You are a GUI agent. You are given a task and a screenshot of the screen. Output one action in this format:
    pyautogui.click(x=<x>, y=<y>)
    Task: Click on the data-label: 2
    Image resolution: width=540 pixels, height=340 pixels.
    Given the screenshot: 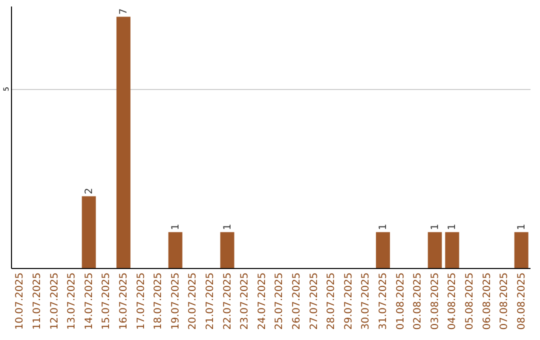 What is the action you would take?
    pyautogui.click(x=89, y=191)
    